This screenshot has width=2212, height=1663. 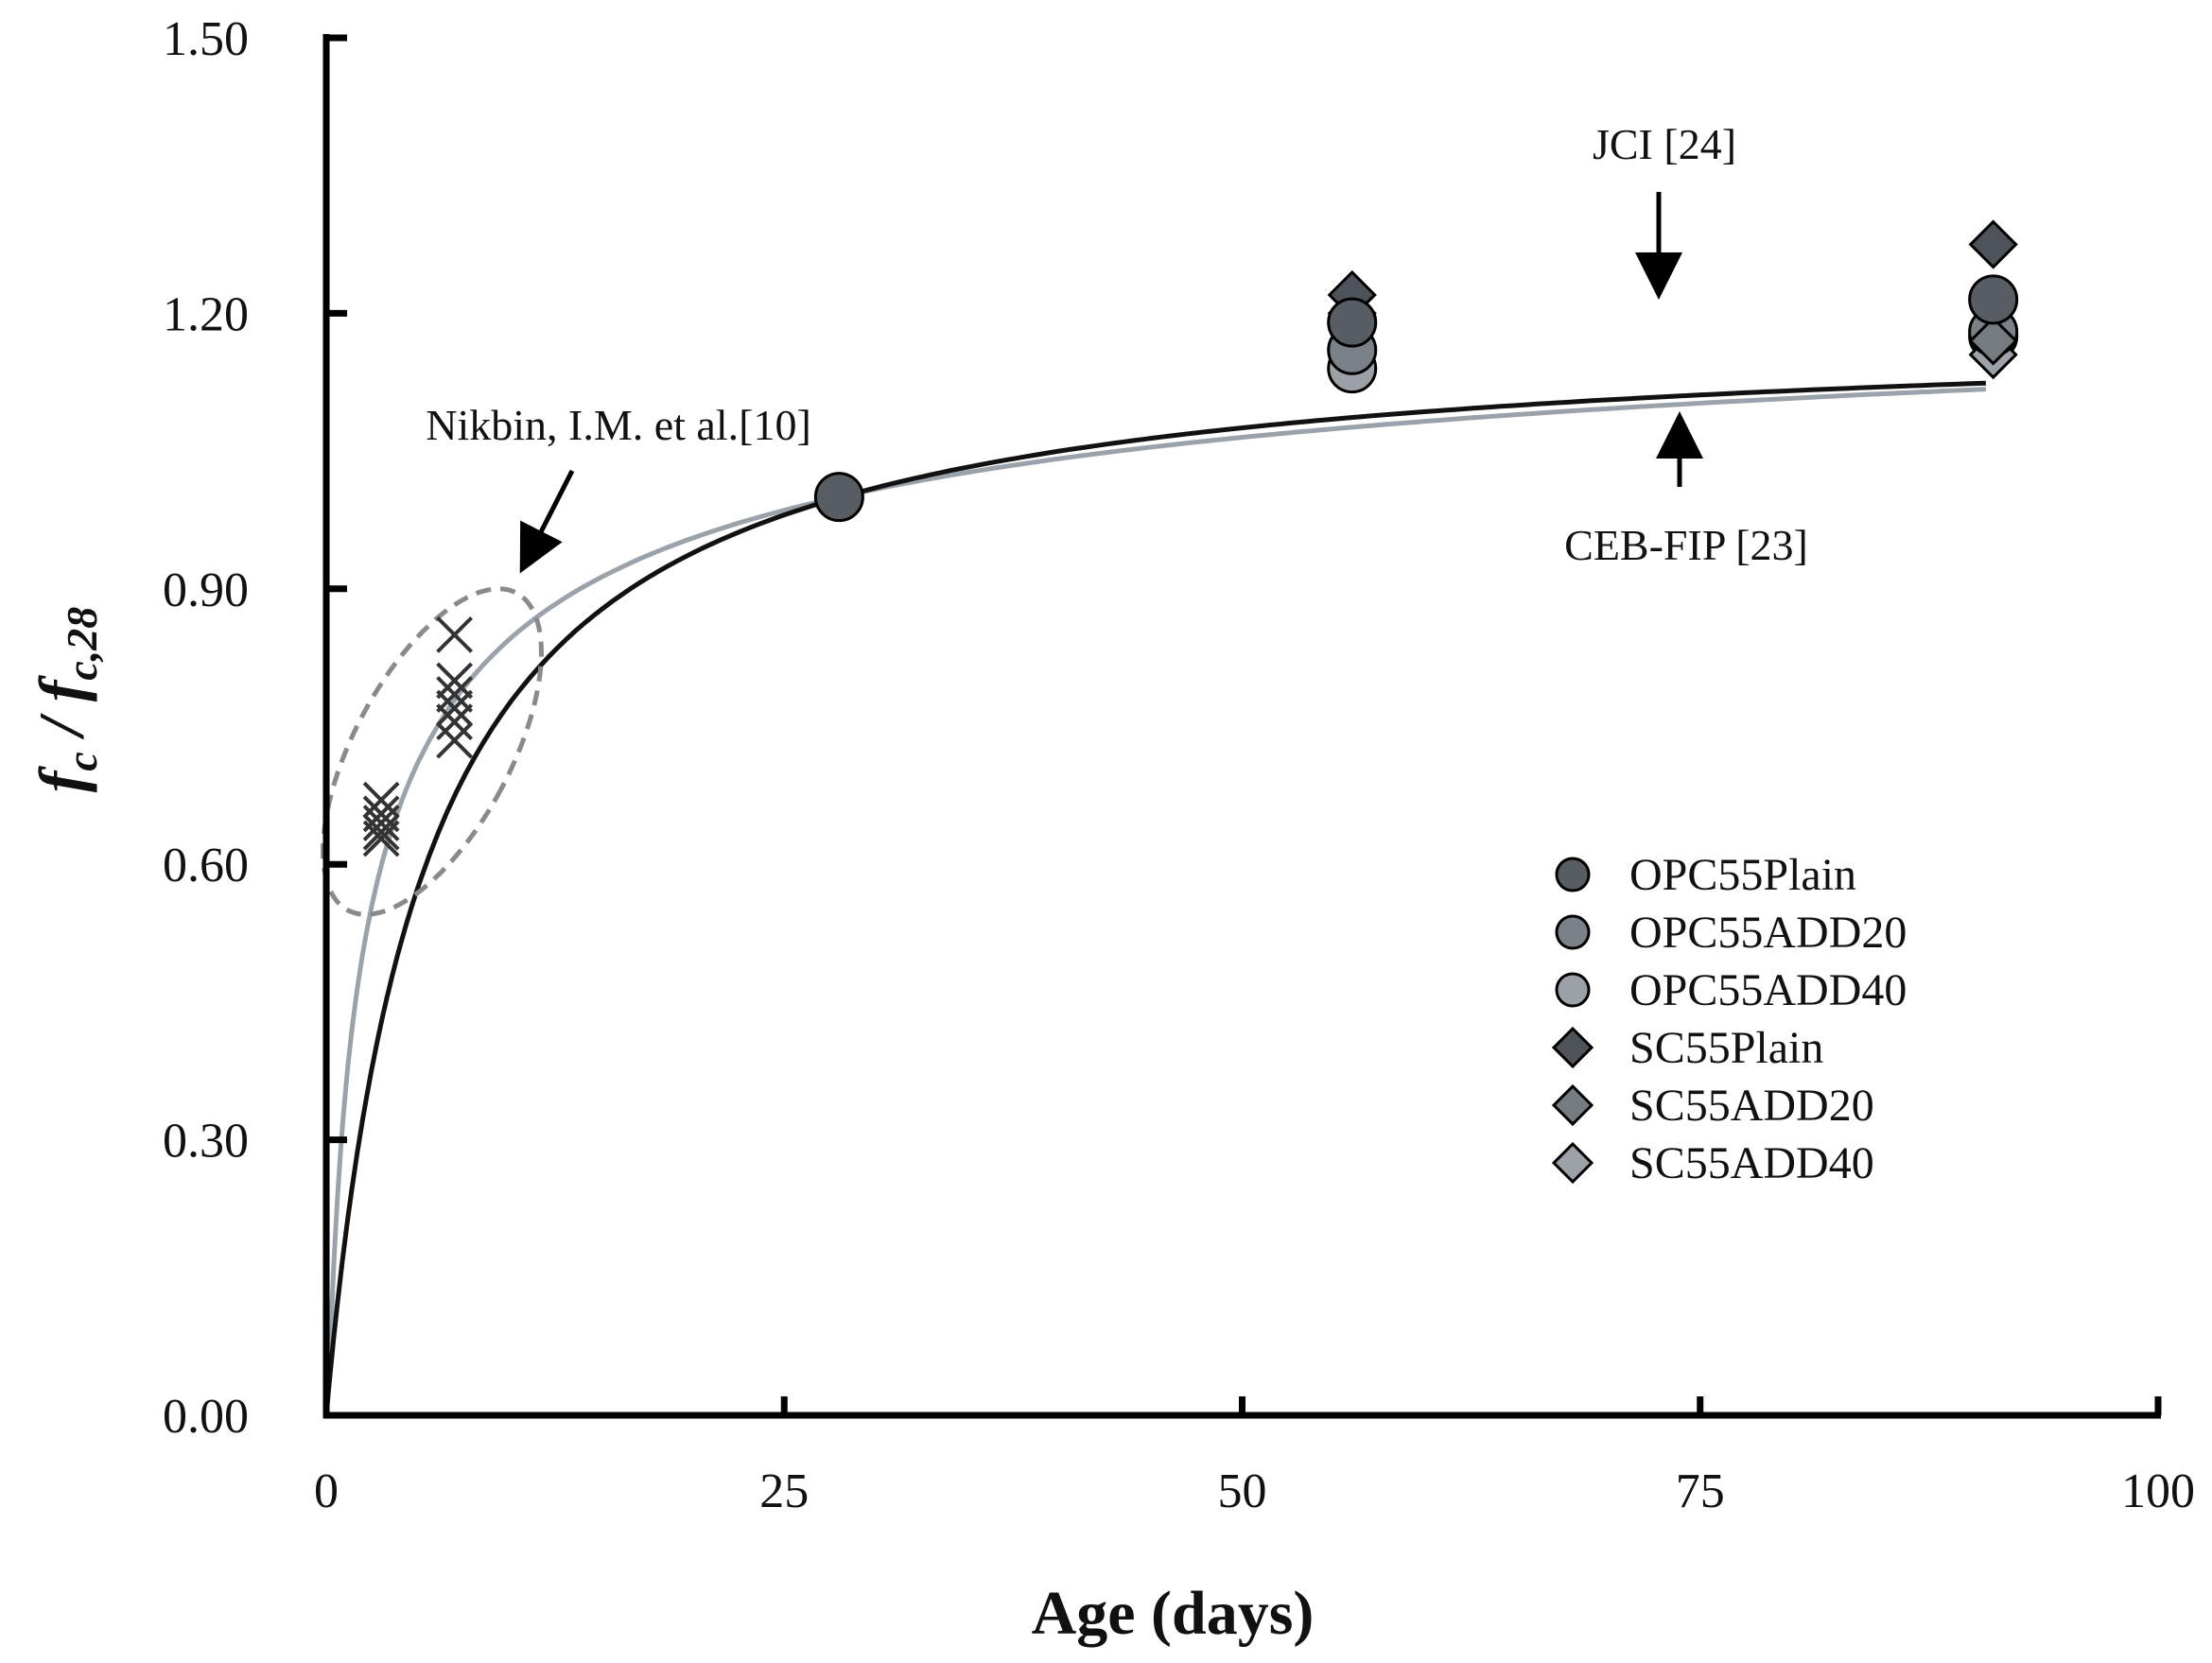 What do you see at coordinates (1242, 1491) in the screenshot?
I see `x-tick-label: 50` at bounding box center [1242, 1491].